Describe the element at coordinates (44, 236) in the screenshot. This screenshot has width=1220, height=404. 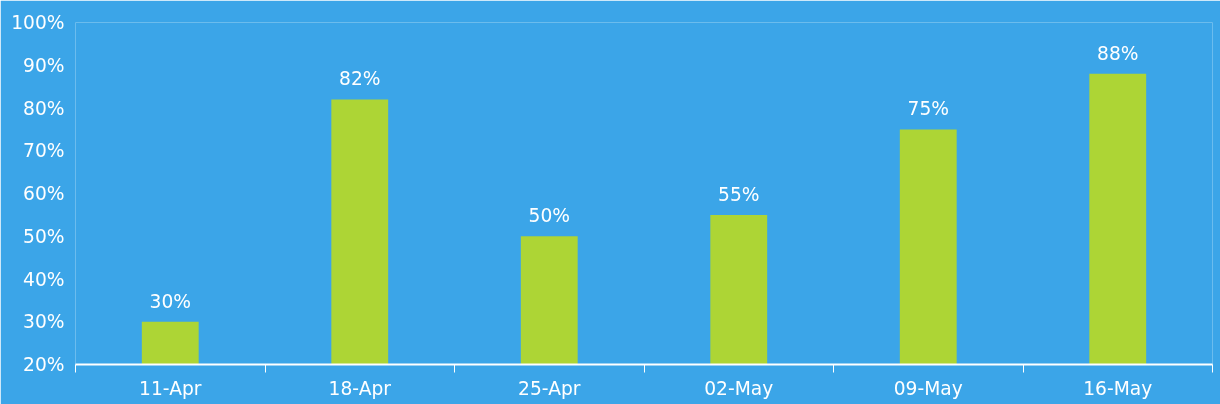
I see `y-tick-label: 50%` at that location.